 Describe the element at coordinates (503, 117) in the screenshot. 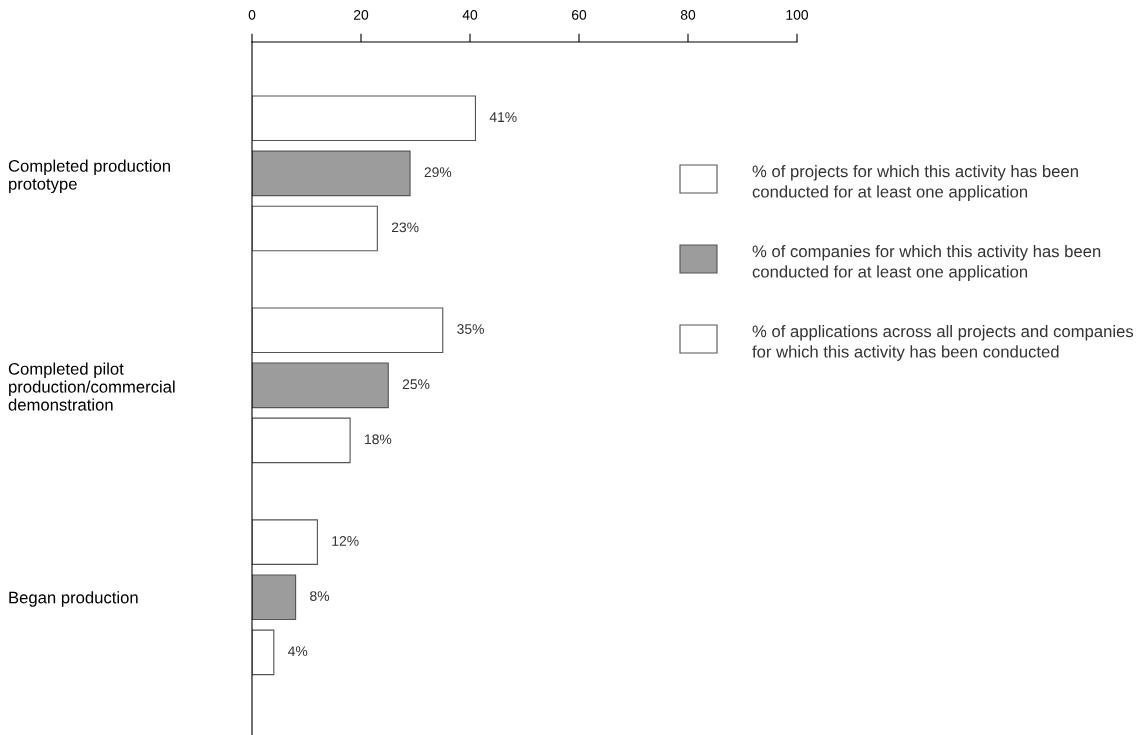

I see `data-label: 41%` at that location.